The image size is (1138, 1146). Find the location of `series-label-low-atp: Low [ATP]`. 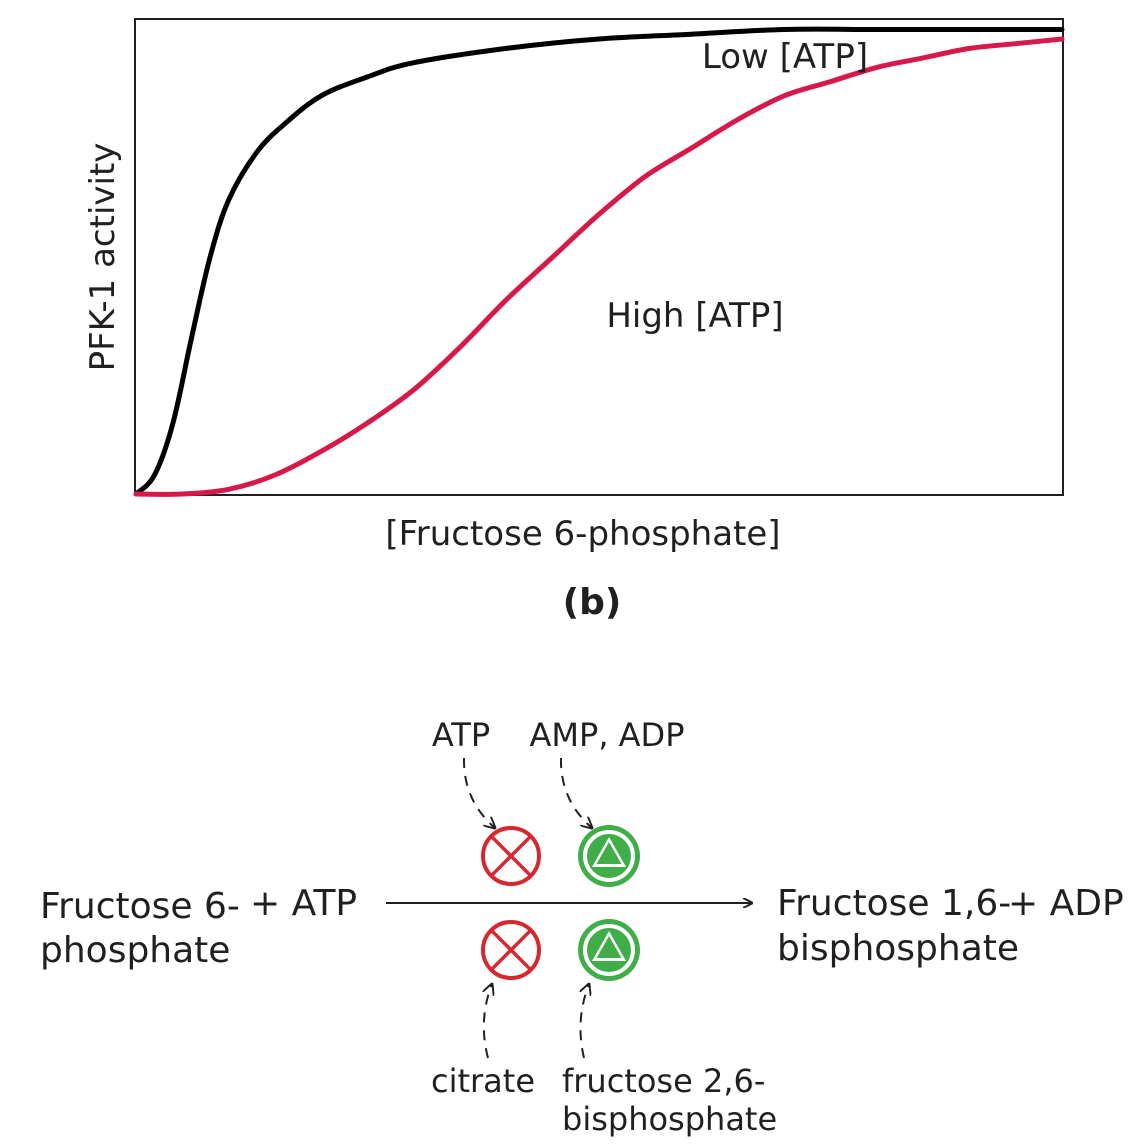

series-label-low-atp: Low [ATP] is located at coordinates (785, 57).